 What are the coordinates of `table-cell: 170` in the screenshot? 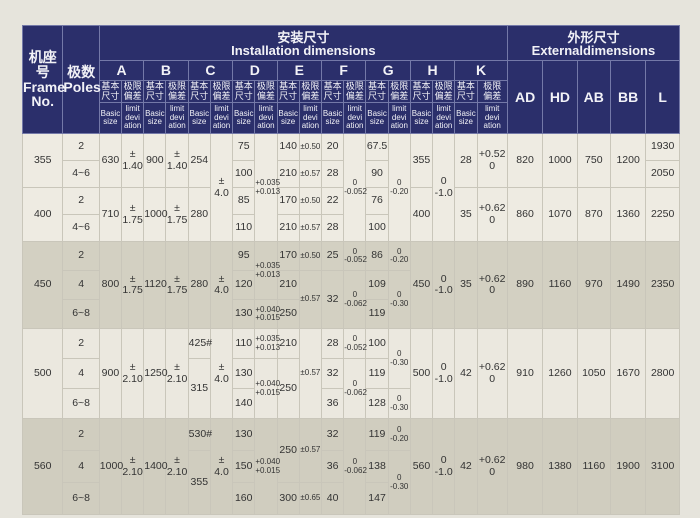 It's located at (288, 256).